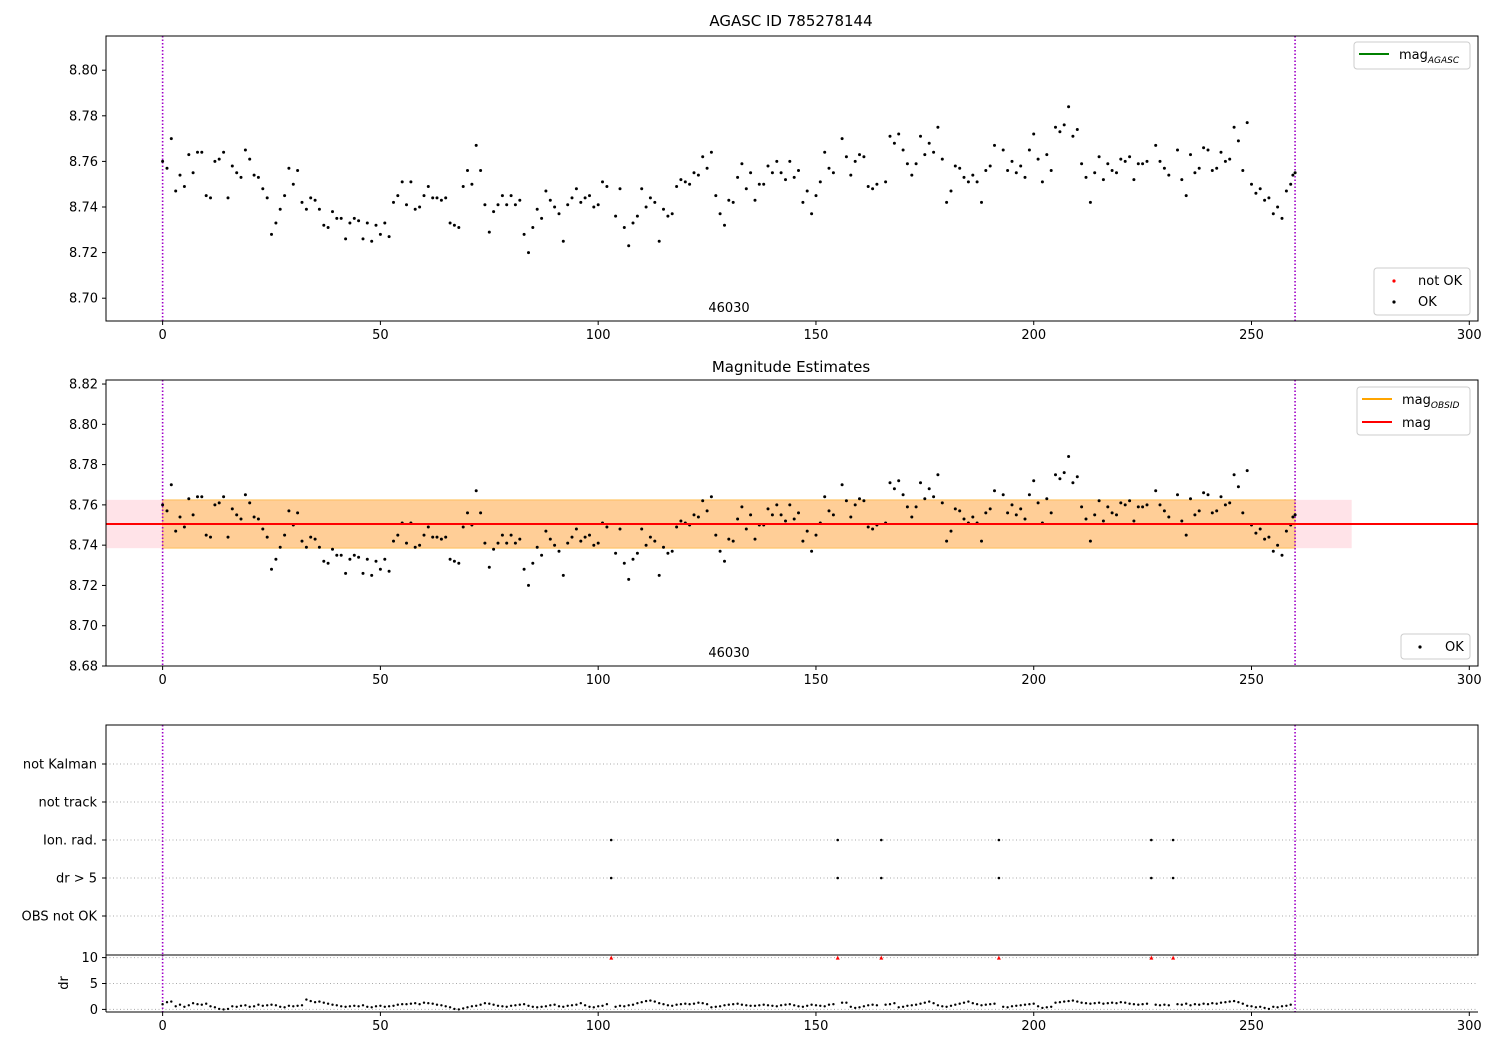 Image resolution: width=1500 pixels, height=1050 pixels. Describe the element at coordinates (1412, 55) in the screenshot. I see `agasc-legend-lines: magAGASC` at that location.